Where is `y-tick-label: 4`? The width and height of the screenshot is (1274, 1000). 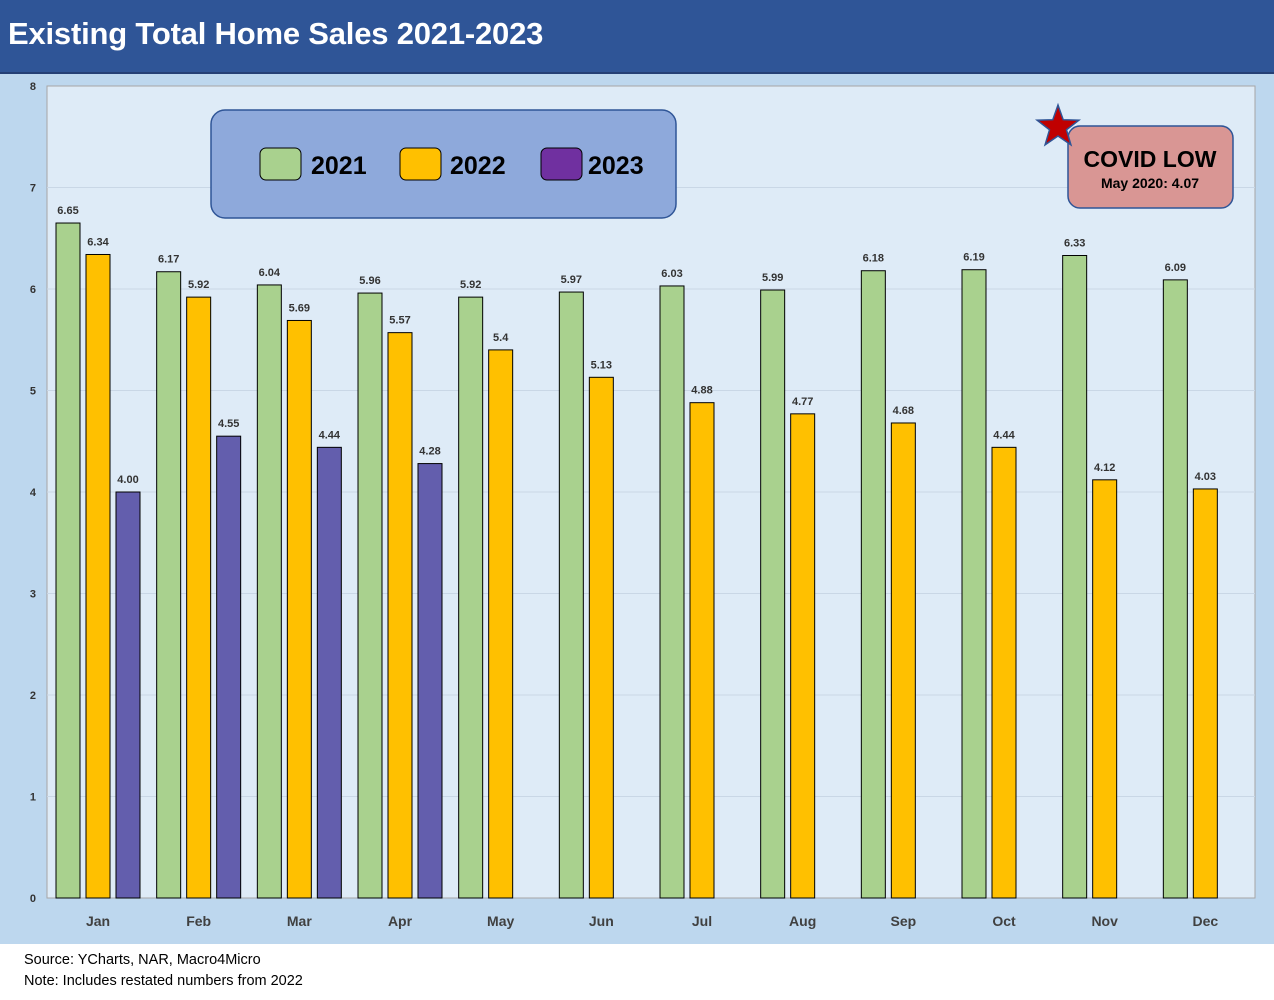 y-tick-label: 4 is located at coordinates (33, 493).